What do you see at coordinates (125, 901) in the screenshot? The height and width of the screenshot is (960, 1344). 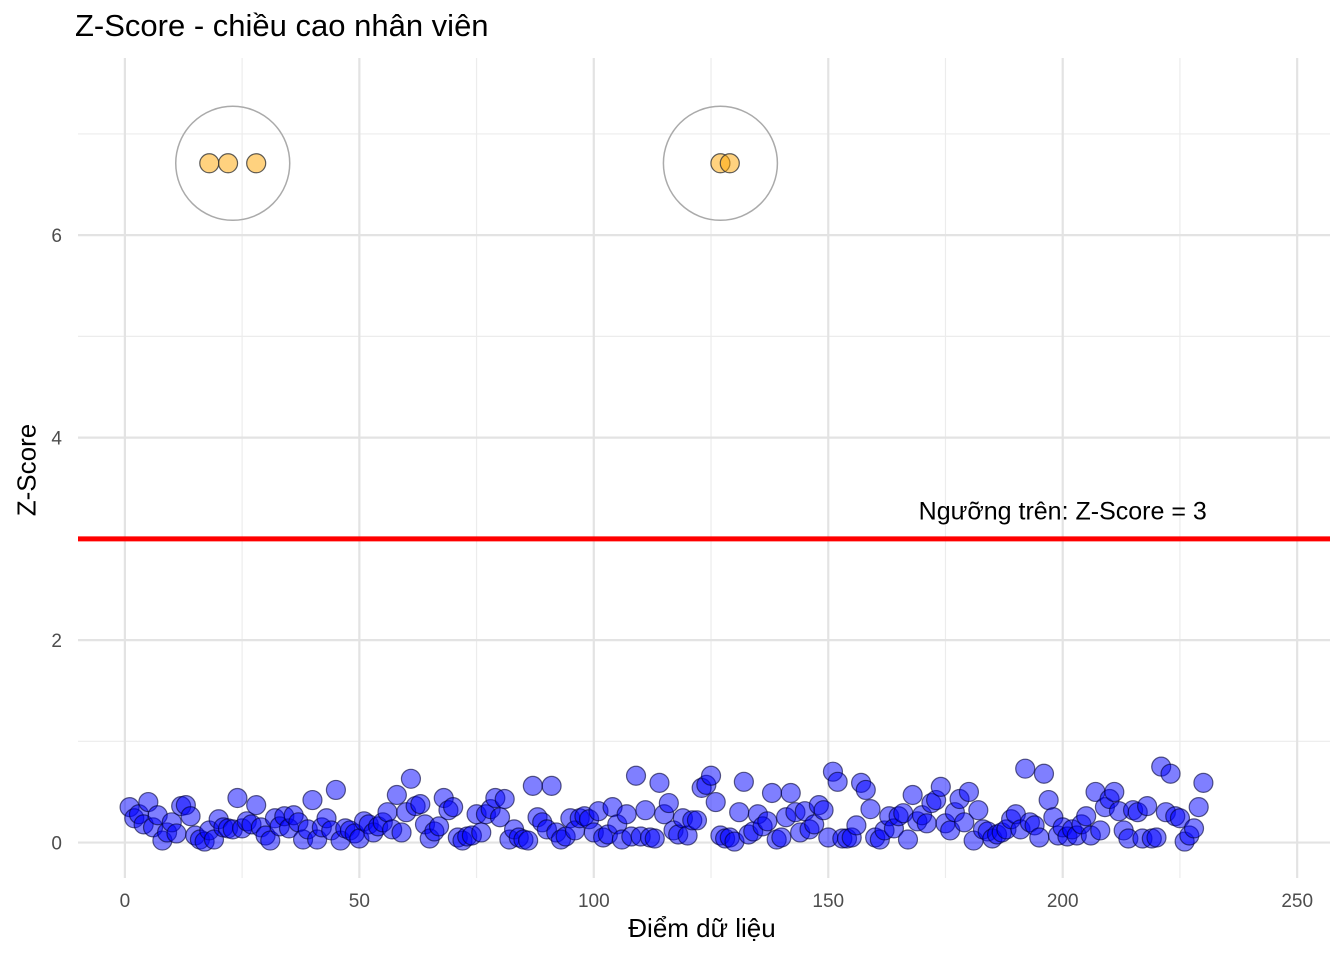 I see `x-tick-label: 0` at bounding box center [125, 901].